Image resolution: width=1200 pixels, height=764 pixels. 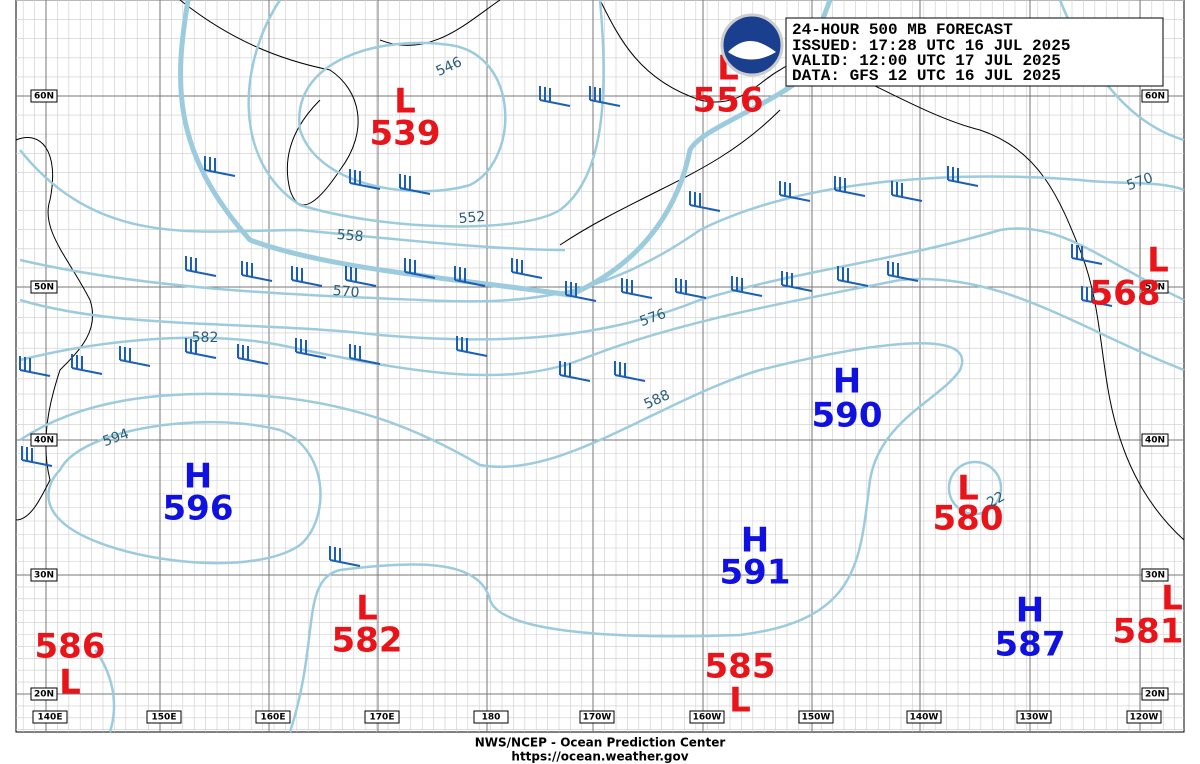 I want to click on latitude-label: 30N, so click(x=1155, y=576).